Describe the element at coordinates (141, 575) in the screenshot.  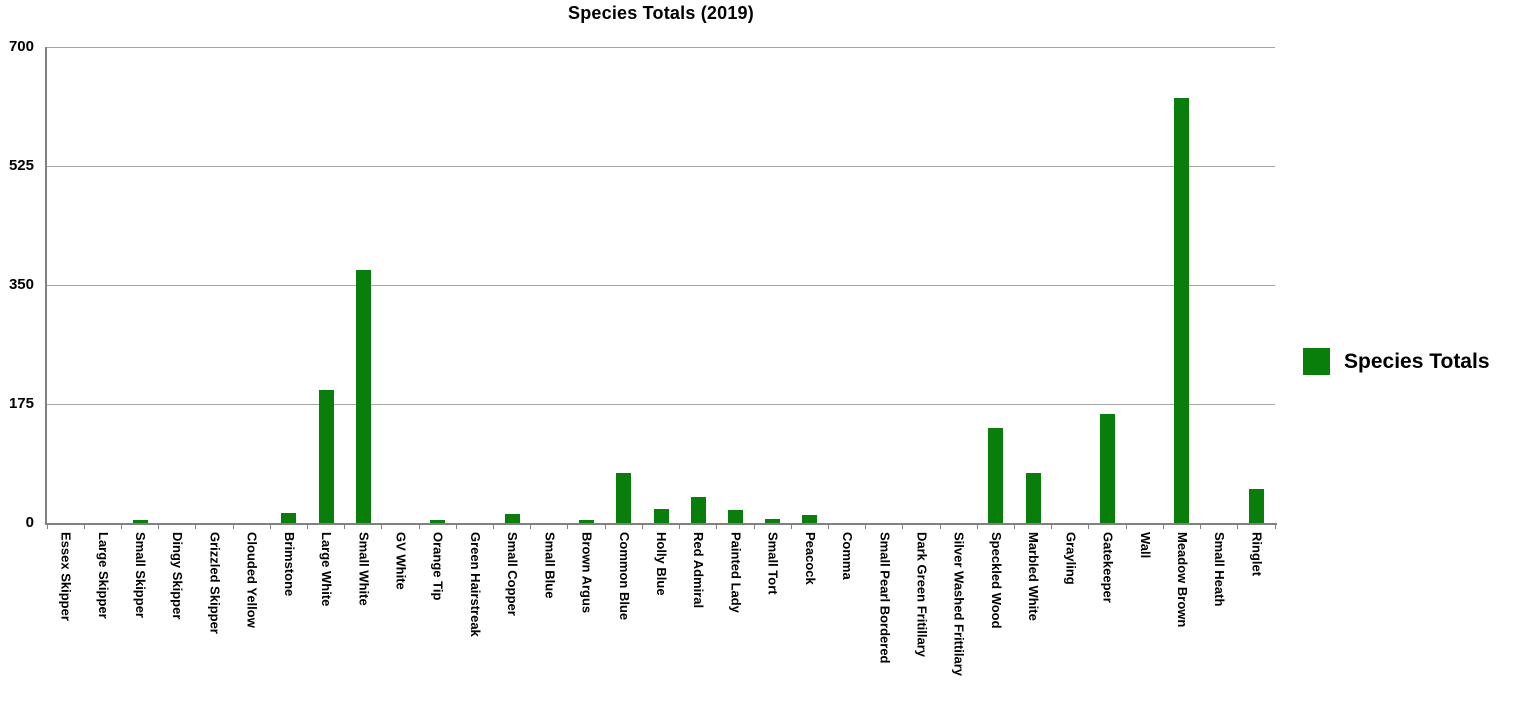
I see `x-axis-label: Small Skipper` at that location.